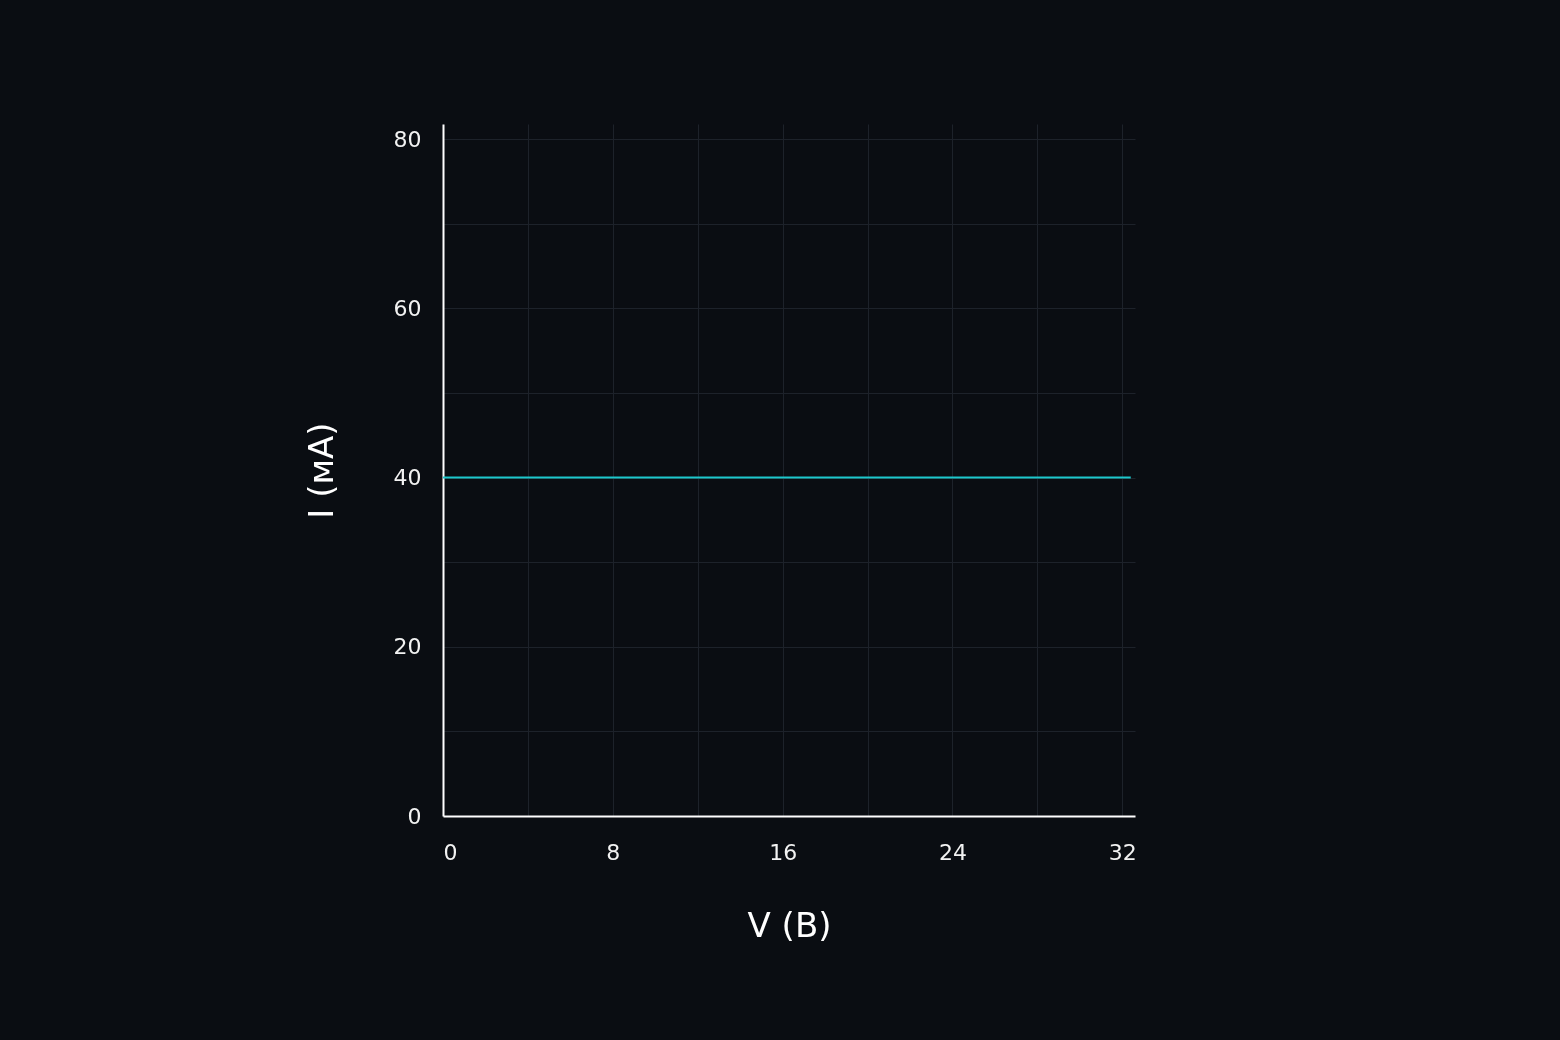  What do you see at coordinates (613, 852) in the screenshot?
I see `x-tick-label: 8` at bounding box center [613, 852].